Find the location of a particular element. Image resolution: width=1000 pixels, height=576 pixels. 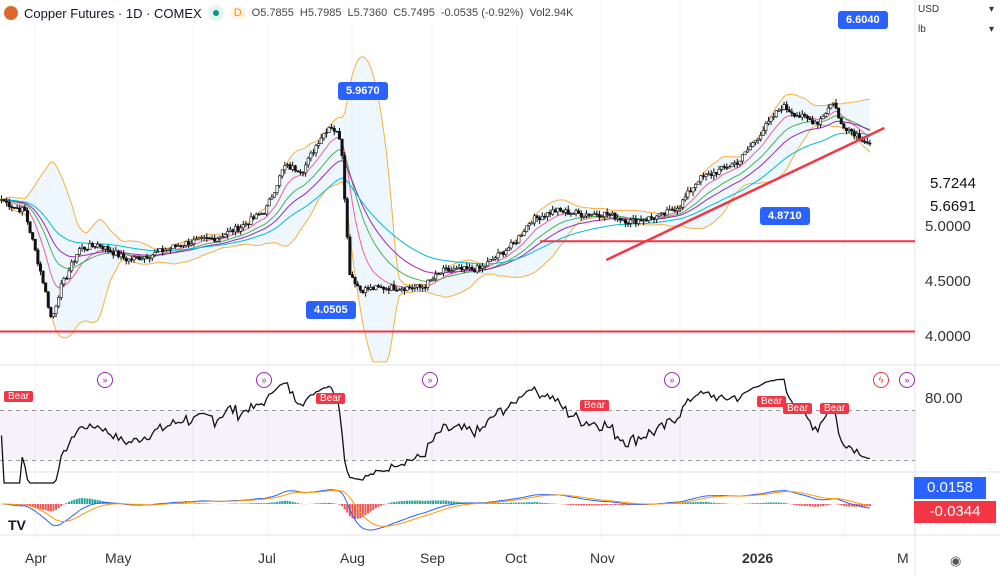

y-tick: 5.0000 is located at coordinates (948, 226).